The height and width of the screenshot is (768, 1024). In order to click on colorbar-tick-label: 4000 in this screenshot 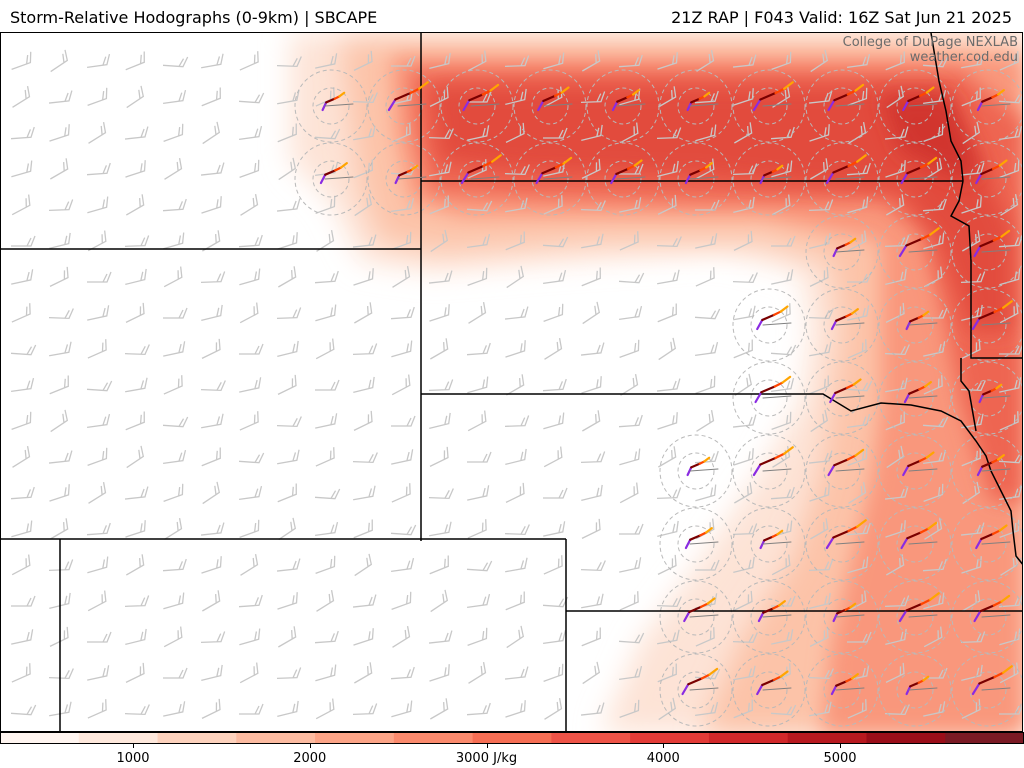, I will do `click(663, 758)`.